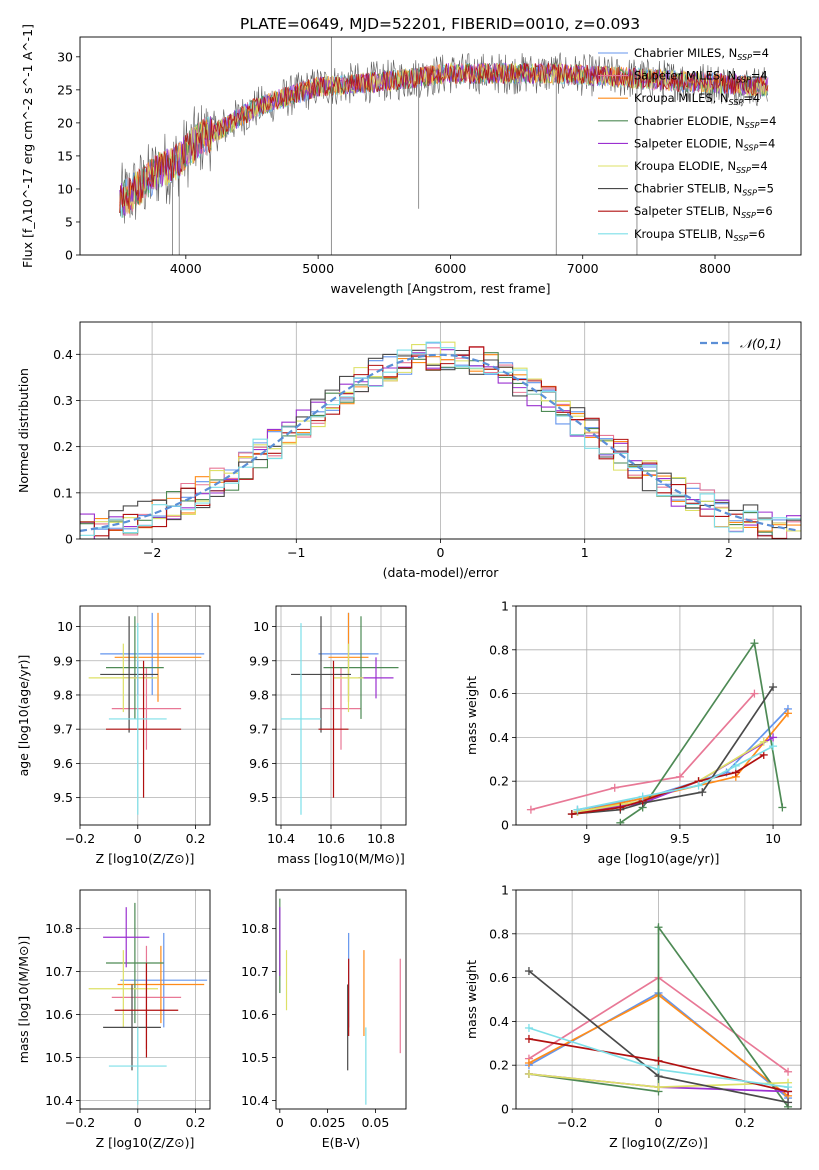 The width and height of the screenshot is (819, 1170). Describe the element at coordinates (63, 660) in the screenshot. I see `y-tick-label: 9.9` at that location.